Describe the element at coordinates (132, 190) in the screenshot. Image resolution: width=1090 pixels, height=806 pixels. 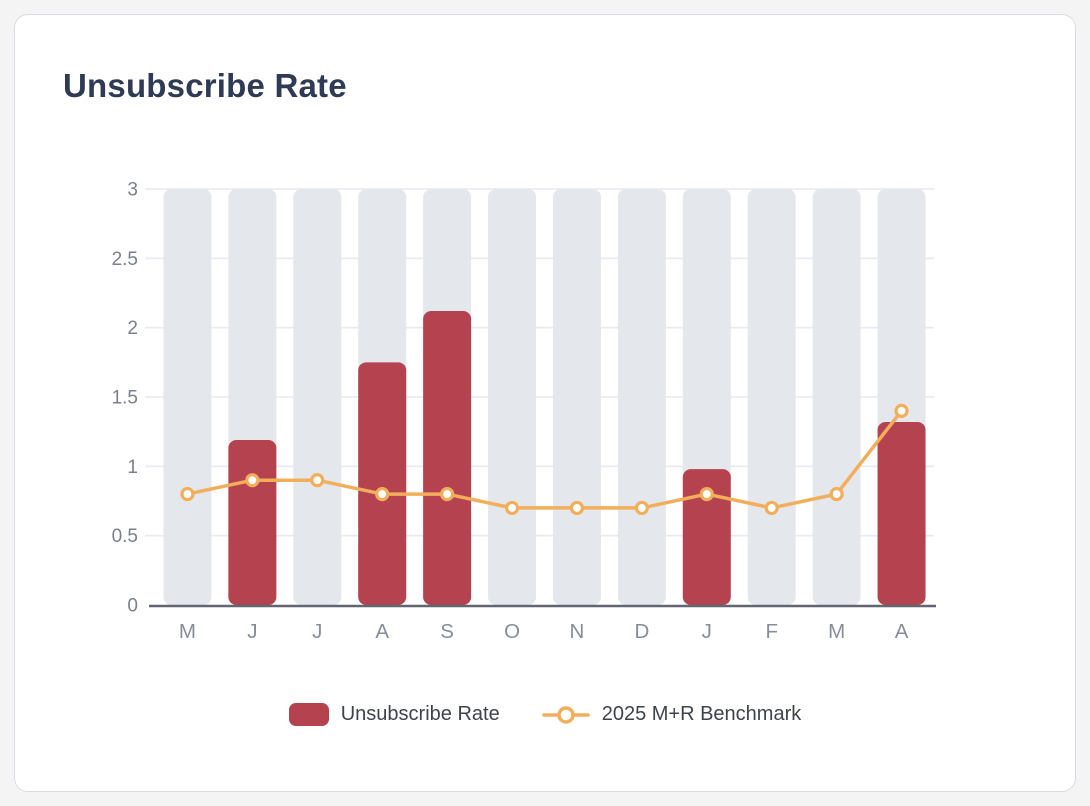
I see `svg-text: 3` at that location.